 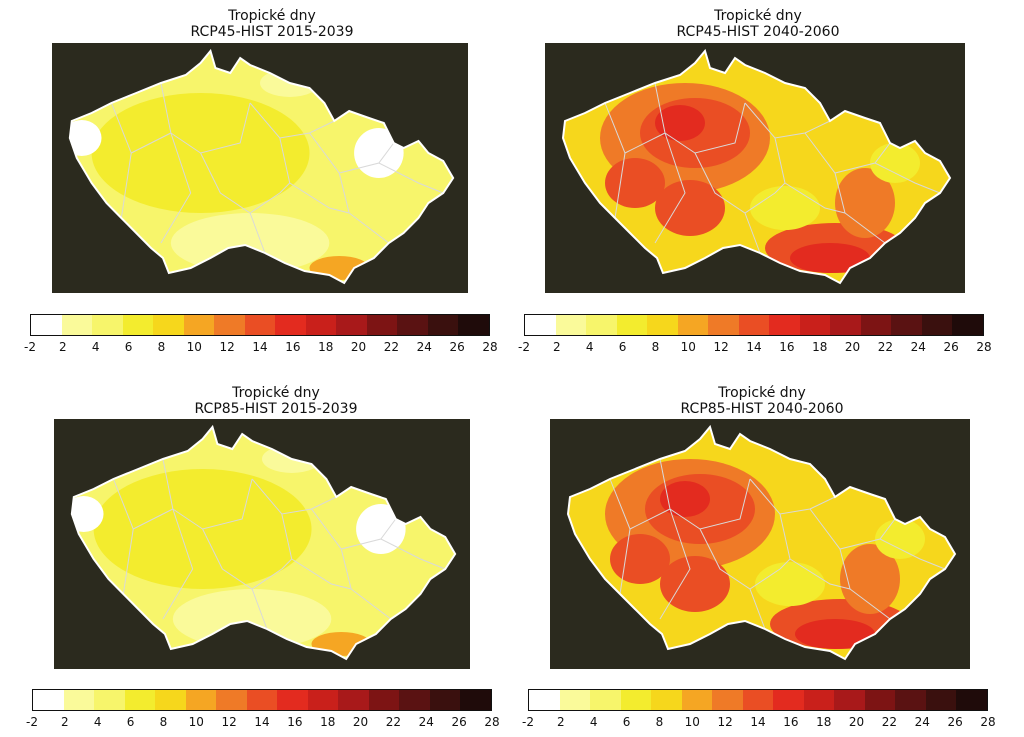 What do you see at coordinates (276, 393) in the screenshot?
I see `title-line1: Tropické dny` at bounding box center [276, 393].